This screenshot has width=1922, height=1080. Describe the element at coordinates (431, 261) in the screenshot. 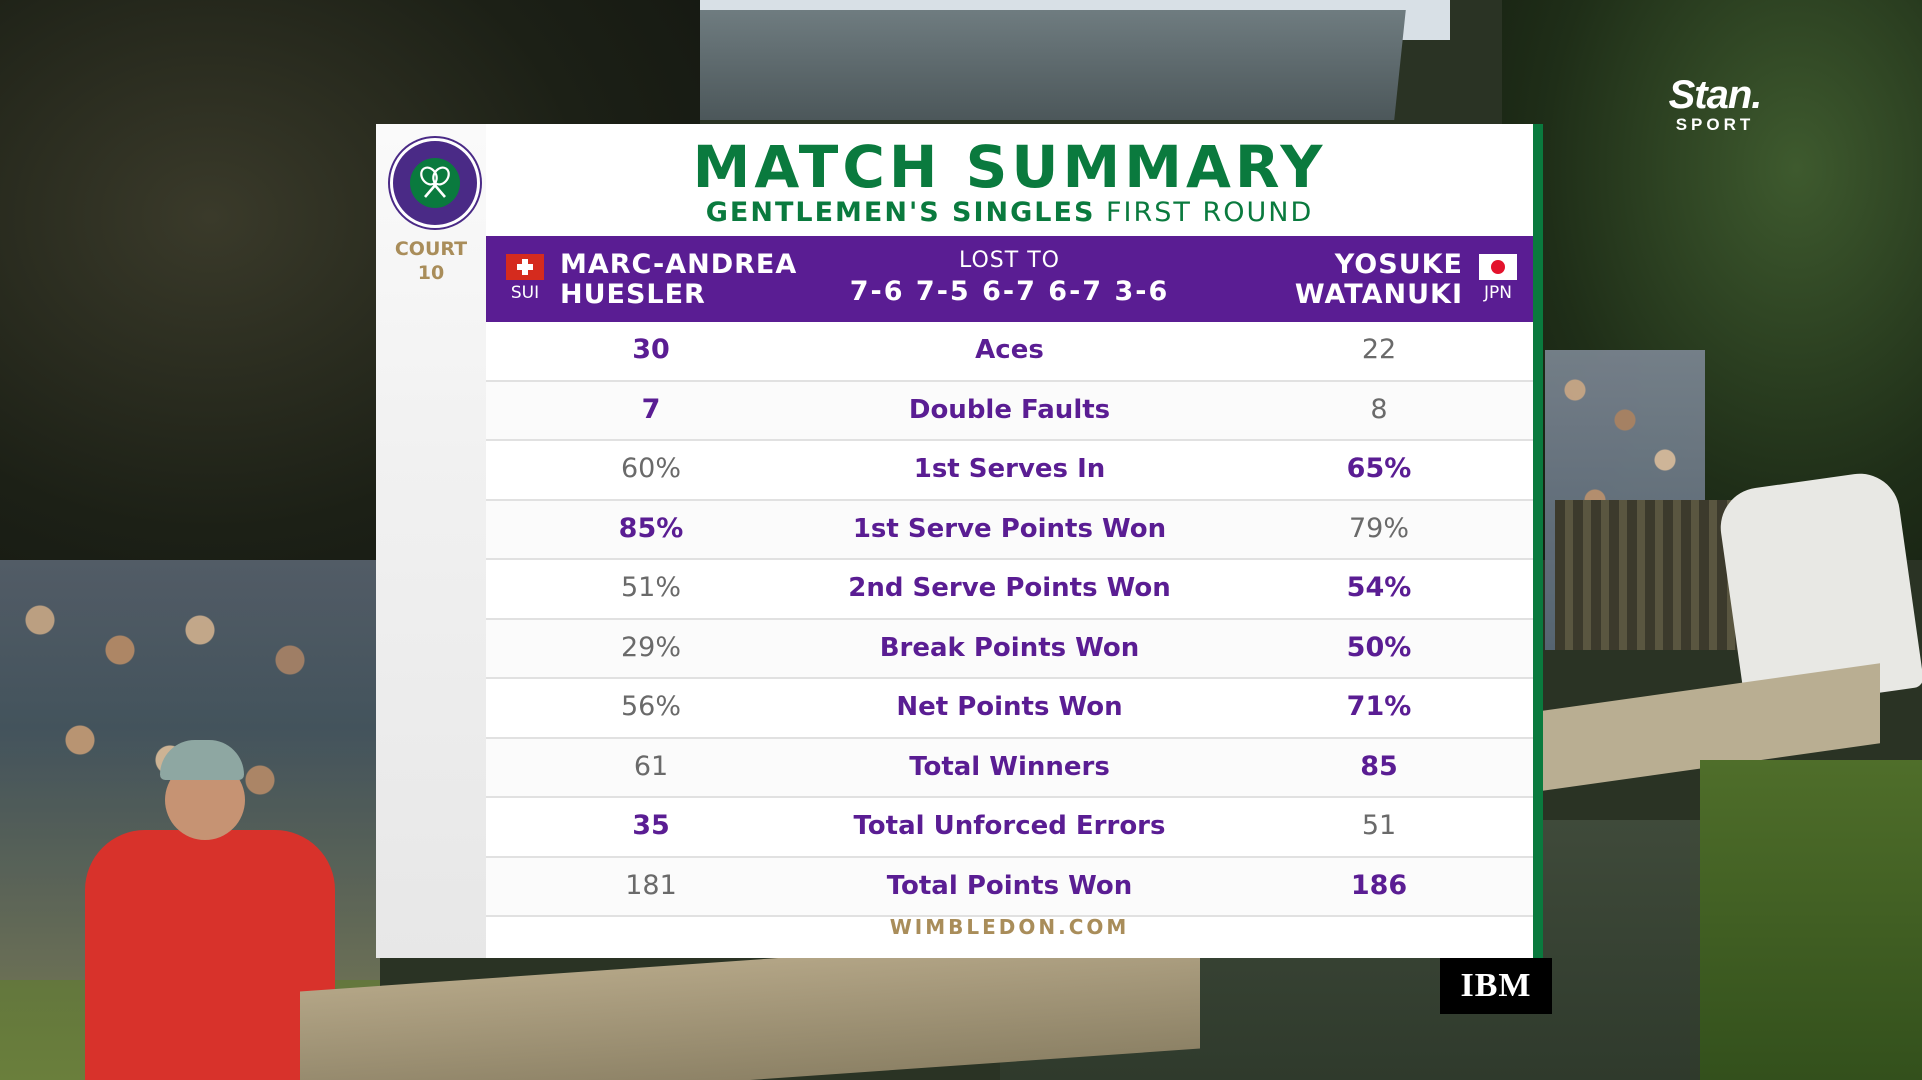

I see `court-indicator: COURT 10` at that location.